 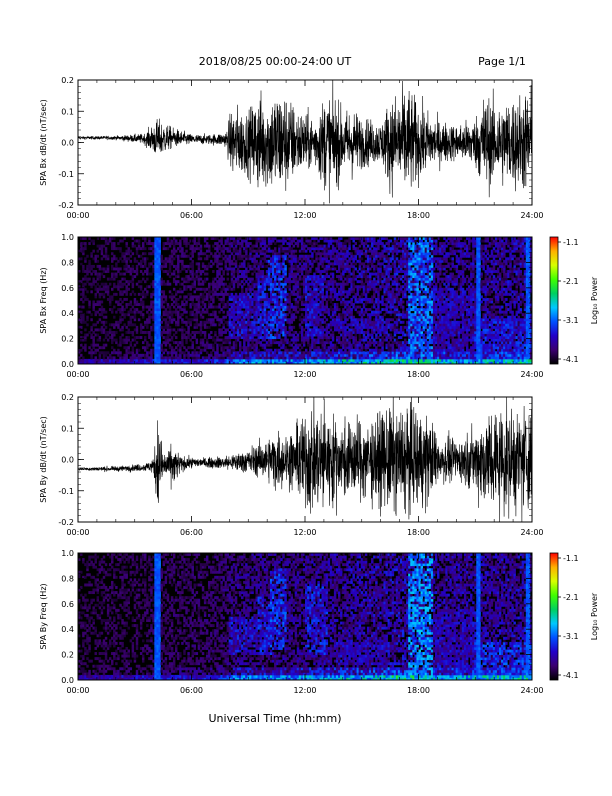 I want to click on y-axis-label: SPA By dB/dt (nT/sec), so click(x=43, y=459).